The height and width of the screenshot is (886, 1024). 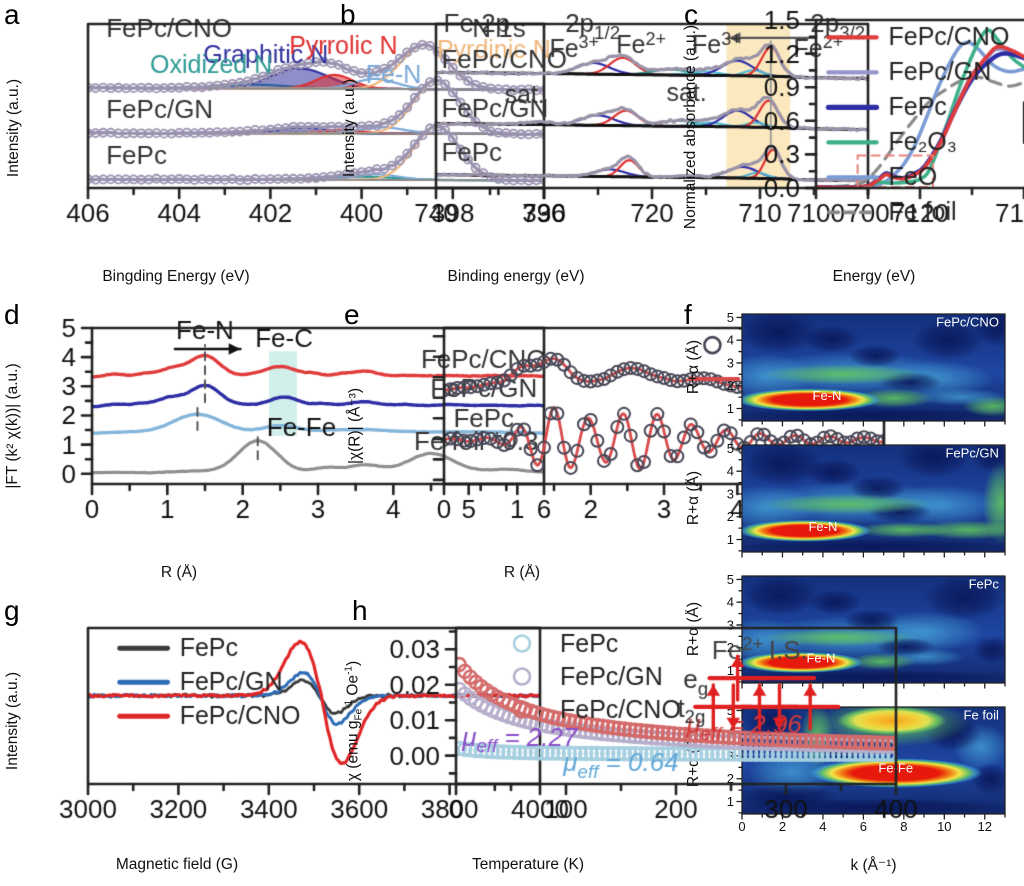 What do you see at coordinates (12, 426) in the screenshot?
I see `panel-d-ylabel: |FT (k² χ(k))| (a.u.)` at bounding box center [12, 426].